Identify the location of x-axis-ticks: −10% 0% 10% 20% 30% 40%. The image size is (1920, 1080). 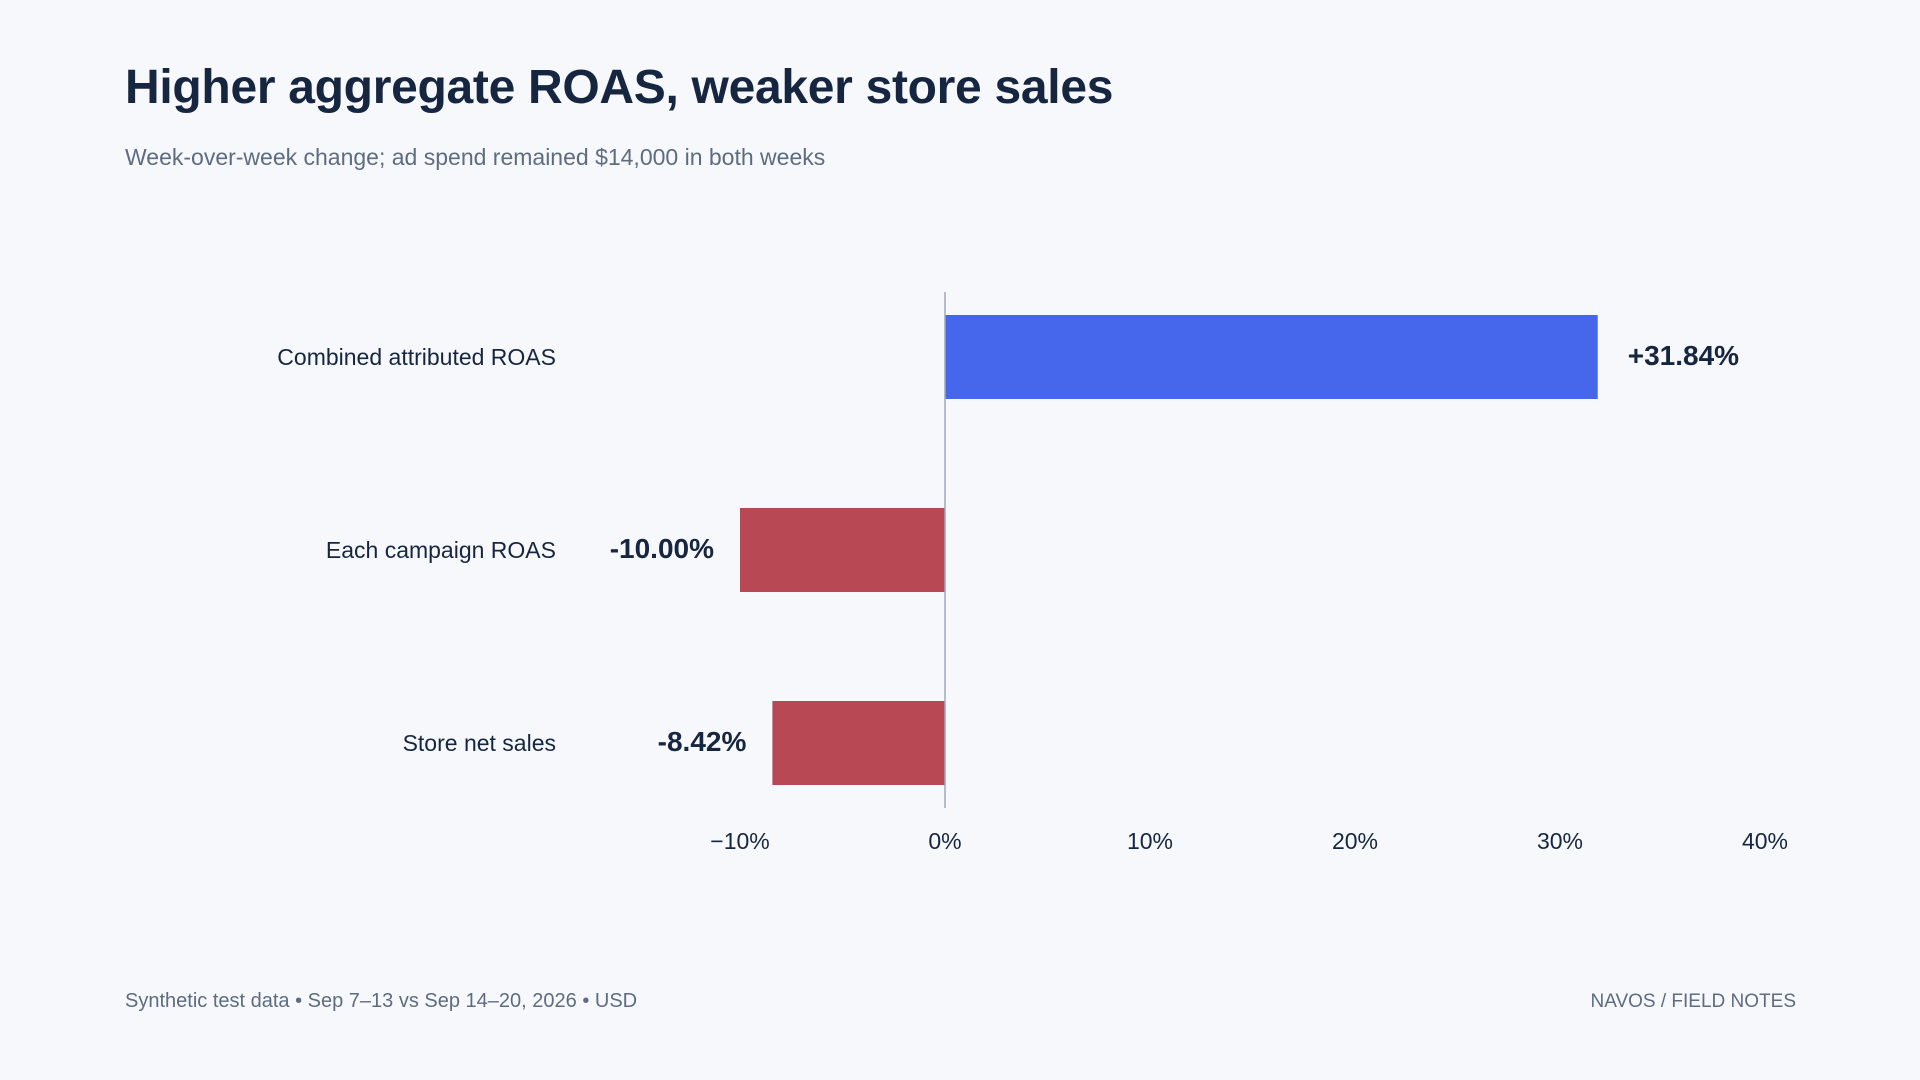
(1249, 841).